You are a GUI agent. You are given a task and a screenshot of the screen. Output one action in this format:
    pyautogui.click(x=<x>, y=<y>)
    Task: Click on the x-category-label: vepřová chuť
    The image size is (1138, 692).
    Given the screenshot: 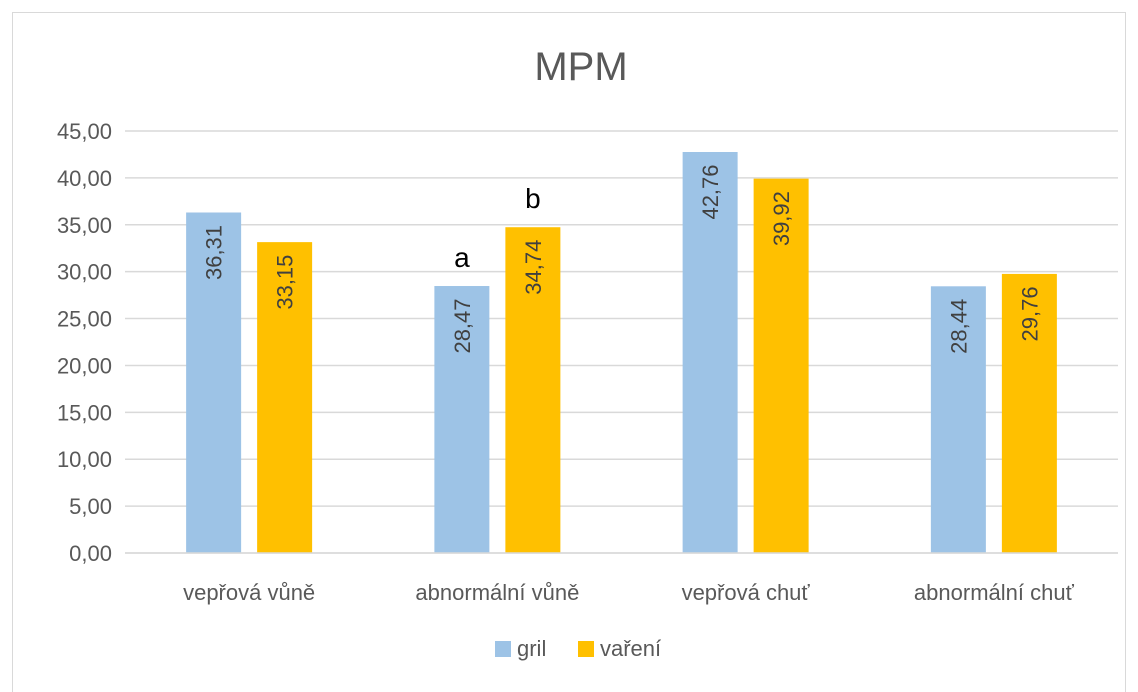 What is the action you would take?
    pyautogui.click(x=746, y=592)
    